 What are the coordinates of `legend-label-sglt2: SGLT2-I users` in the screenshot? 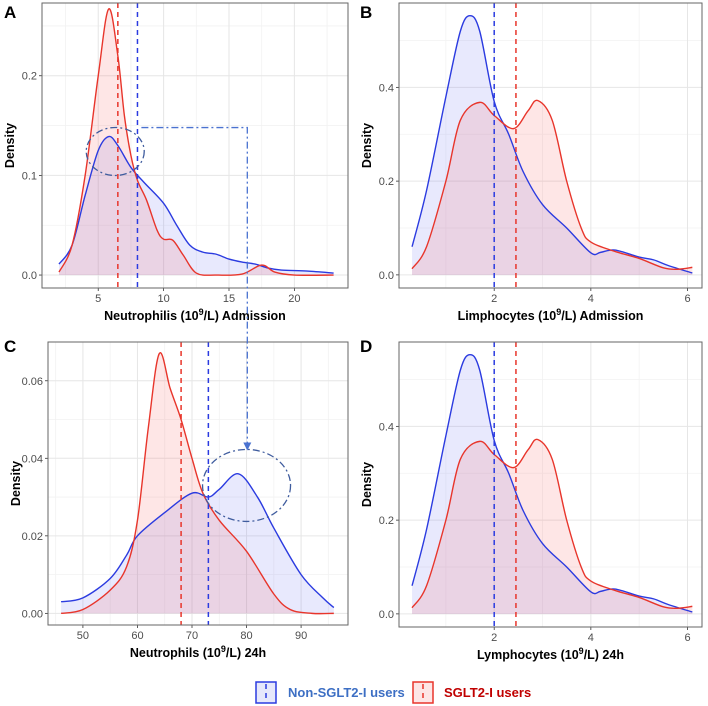 It's located at (487, 692).